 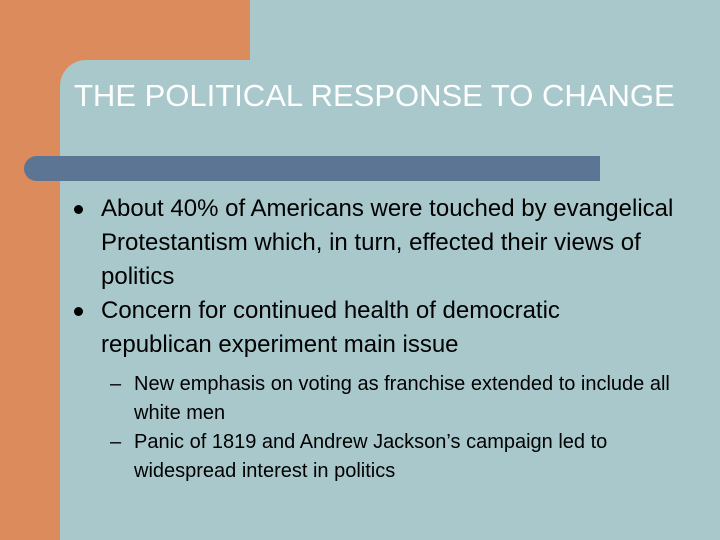 I want to click on slide-title: THE POLITICAL RESPONSE TO CHANGE, so click(x=374, y=95).